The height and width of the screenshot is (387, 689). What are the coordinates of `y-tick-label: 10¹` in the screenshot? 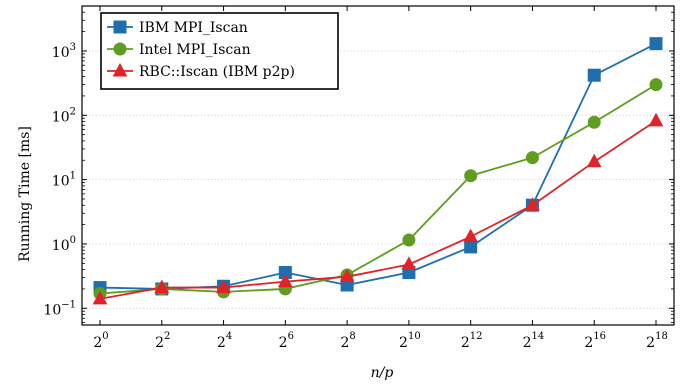 It's located at (64, 180).